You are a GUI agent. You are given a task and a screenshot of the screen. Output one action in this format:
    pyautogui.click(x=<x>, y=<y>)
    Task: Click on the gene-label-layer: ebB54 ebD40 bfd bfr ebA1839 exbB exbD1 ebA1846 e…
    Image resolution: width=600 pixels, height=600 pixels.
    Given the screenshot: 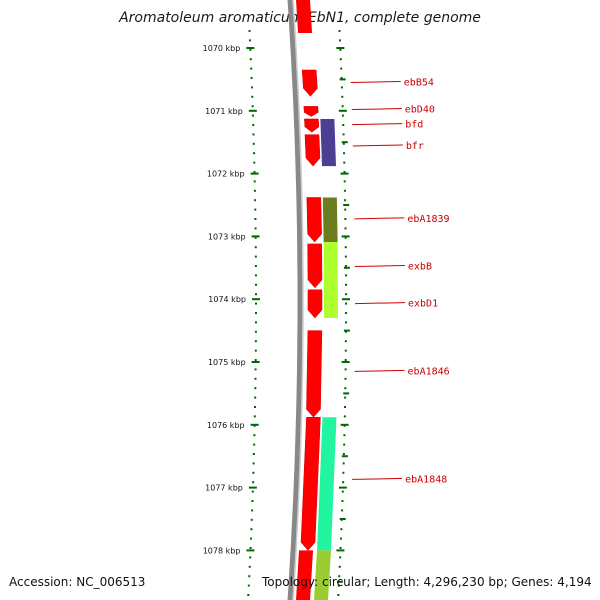 What is the action you would take?
    pyautogui.click(x=400, y=281)
    